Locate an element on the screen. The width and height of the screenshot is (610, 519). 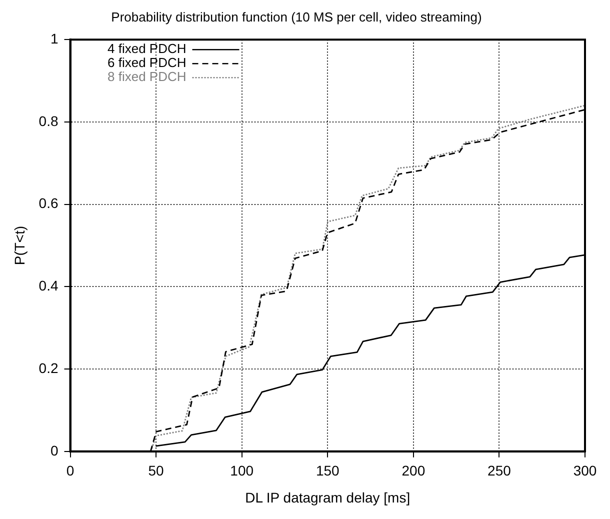
x-tick-label: 150 is located at coordinates (328, 470).